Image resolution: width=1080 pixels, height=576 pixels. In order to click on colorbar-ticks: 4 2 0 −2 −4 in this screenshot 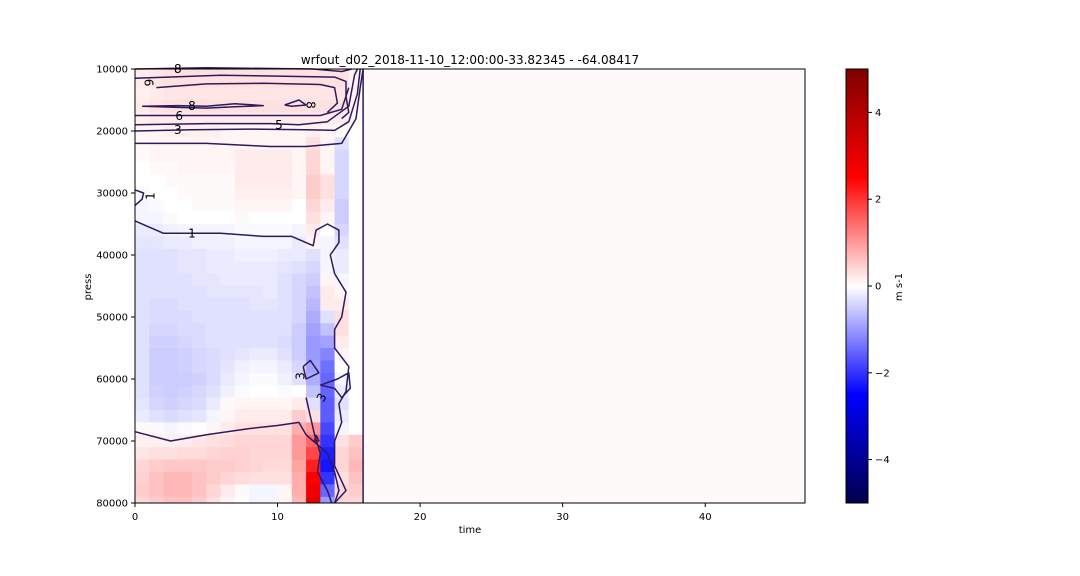, I will do `click(879, 287)`.